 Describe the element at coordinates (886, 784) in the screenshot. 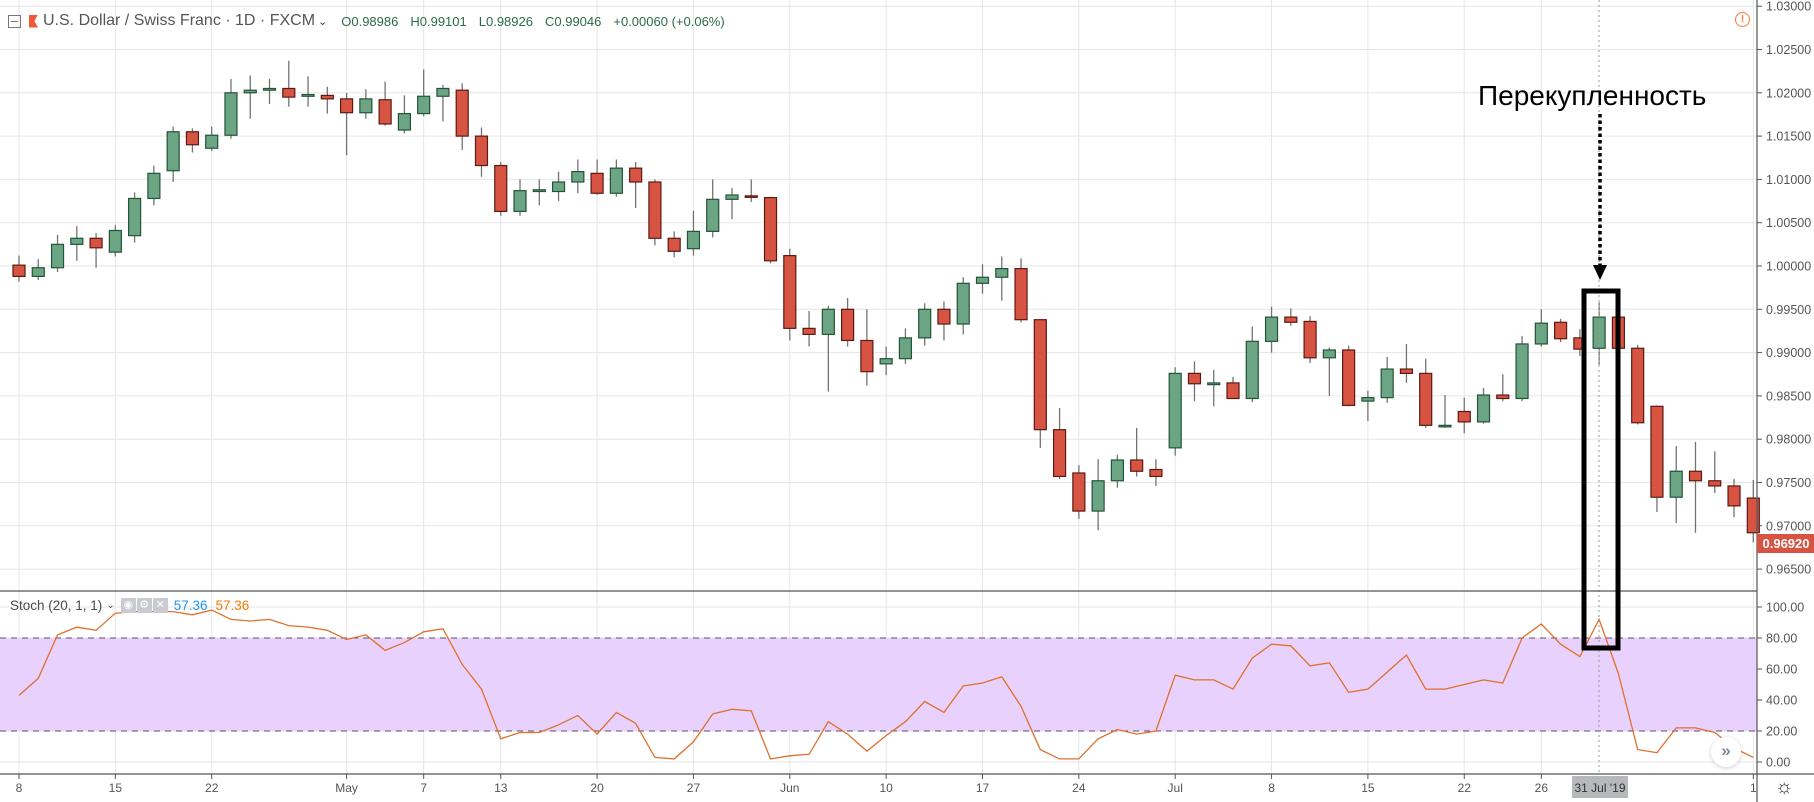

I see `time-axis: 8 15 22 May 7 13 20 27 Jun 10 17 24 Jul 8 15 22 26 1` at that location.